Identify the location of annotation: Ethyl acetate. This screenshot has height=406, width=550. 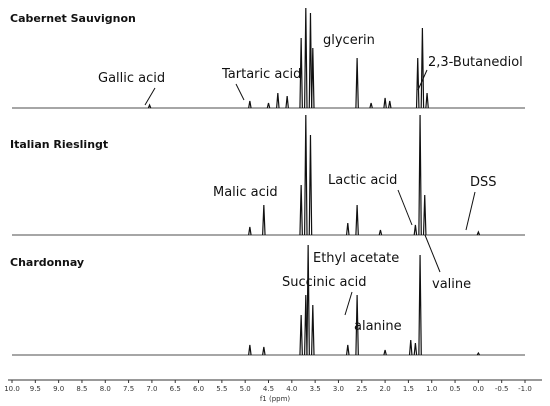
(356, 258).